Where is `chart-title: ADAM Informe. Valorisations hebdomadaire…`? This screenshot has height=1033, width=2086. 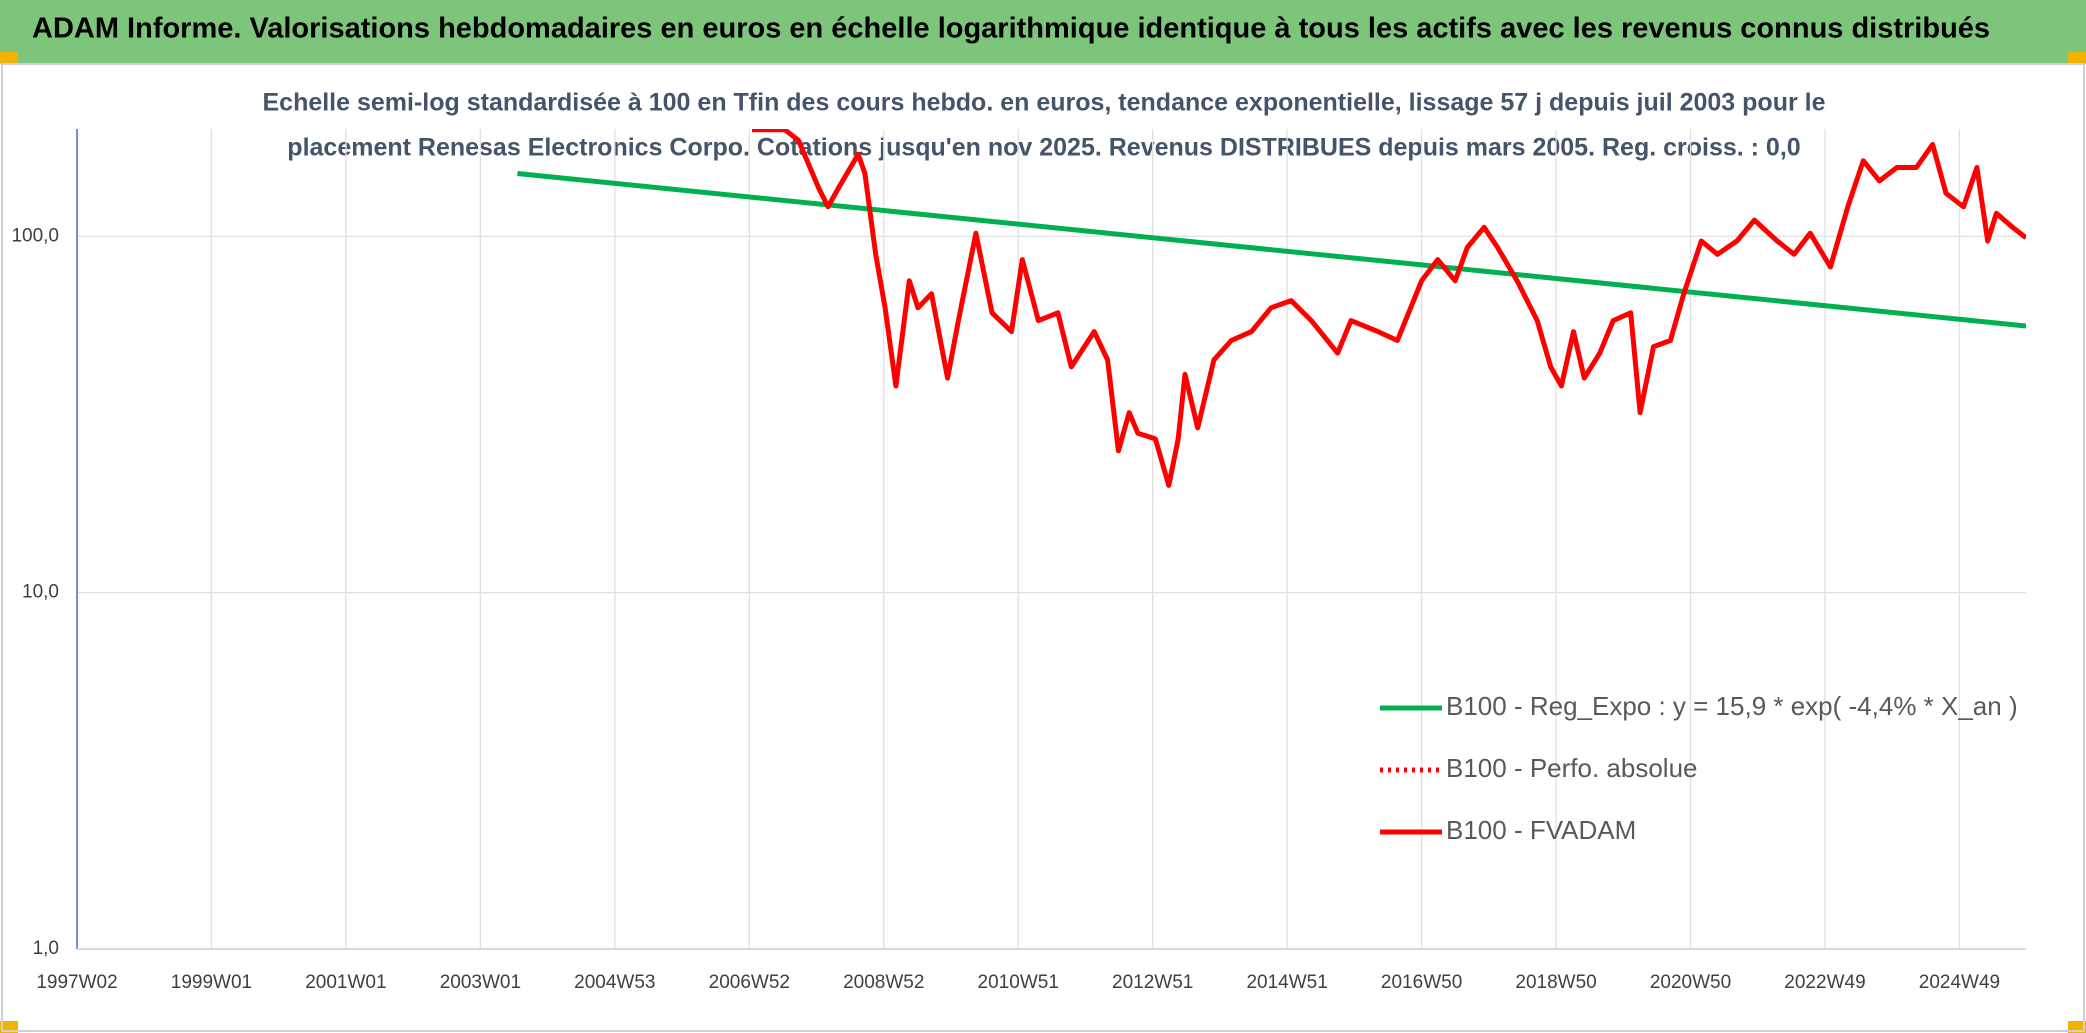
chart-title: ADAM Informe. Valorisations hebdomadaire… is located at coordinates (1011, 29).